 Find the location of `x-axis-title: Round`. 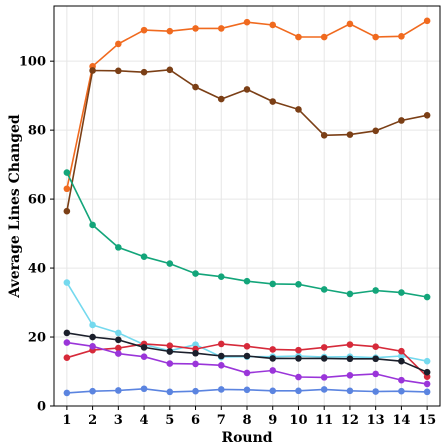

x-axis-title: Round is located at coordinates (246, 438).